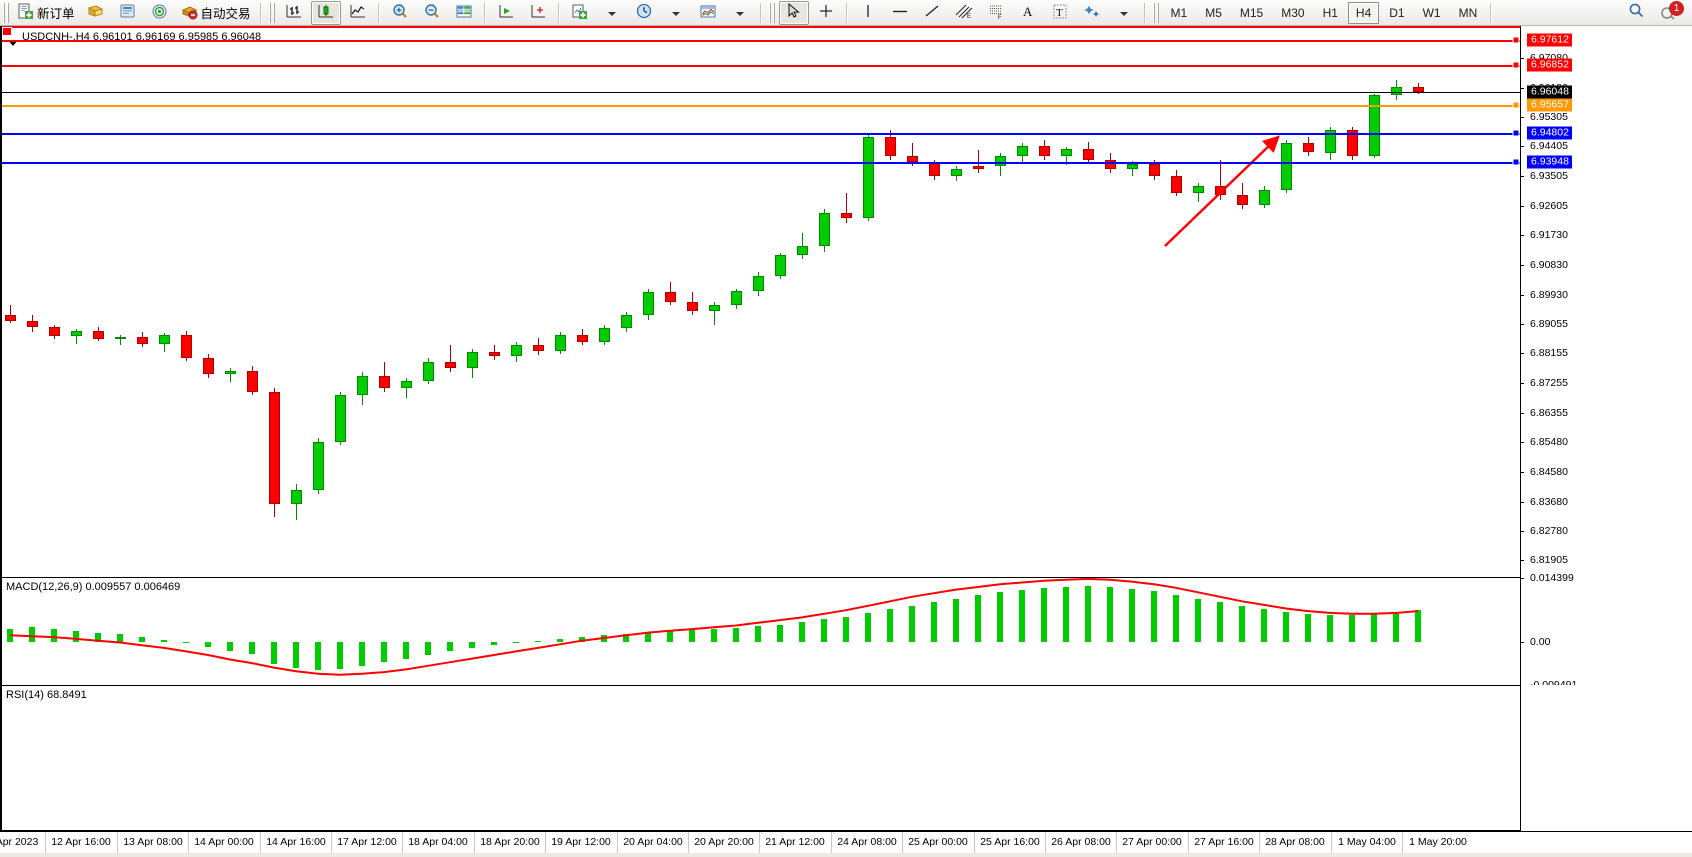  Describe the element at coordinates (1522, 206) in the screenshot. I see `price-tick-mark` at that location.